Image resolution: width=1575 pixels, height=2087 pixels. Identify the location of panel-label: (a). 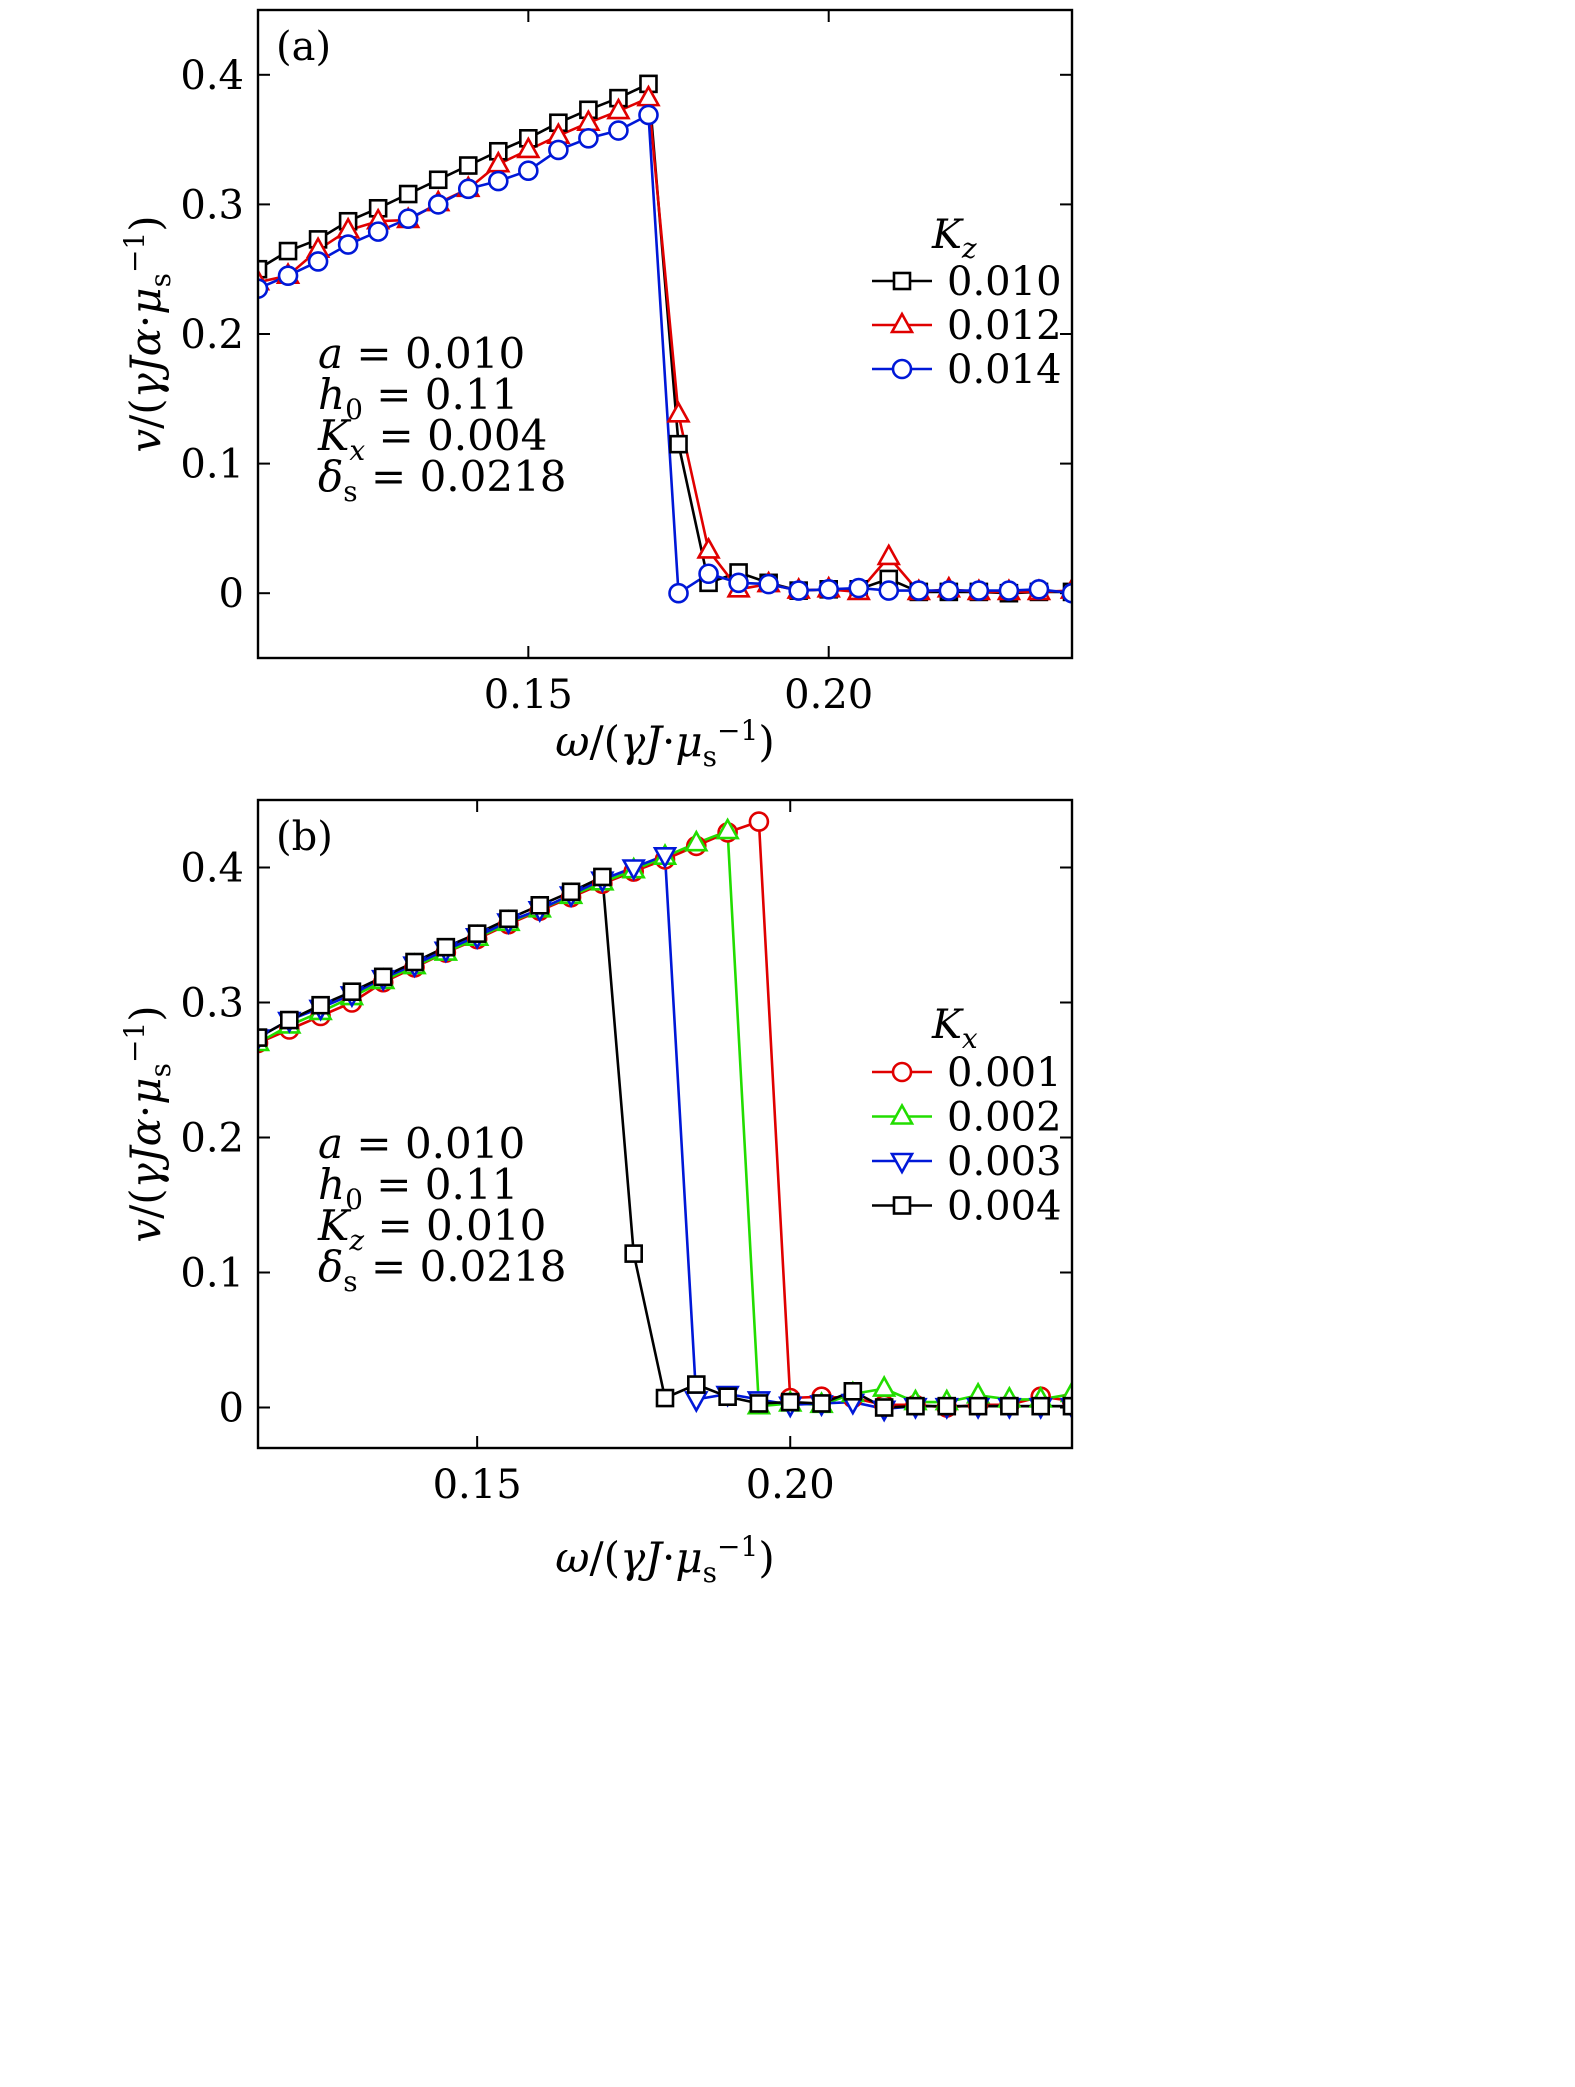
(303, 47).